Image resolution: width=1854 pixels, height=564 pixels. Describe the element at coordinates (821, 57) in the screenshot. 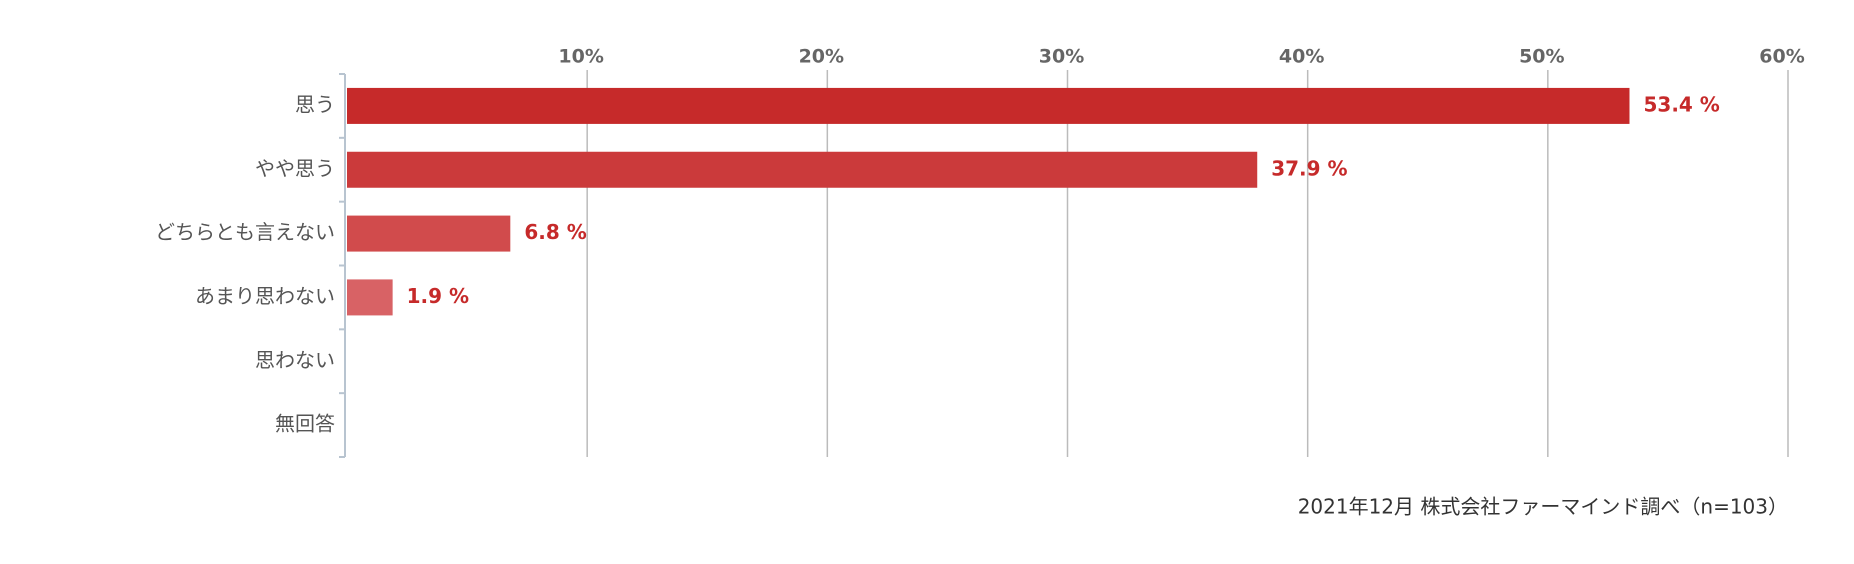

I see `x-tick-label: 20%` at that location.